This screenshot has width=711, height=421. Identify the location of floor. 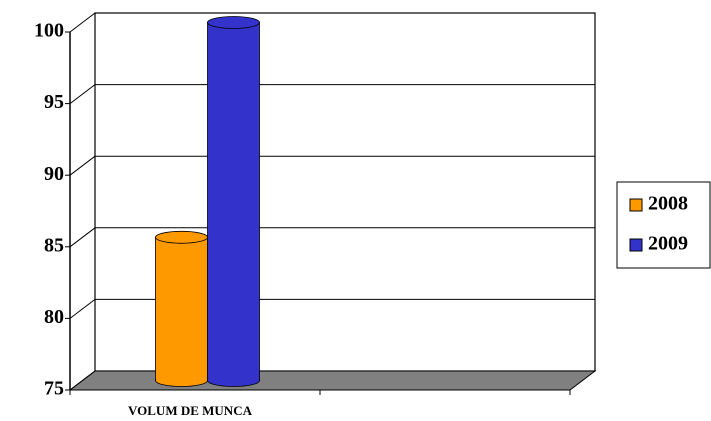
(332, 380).